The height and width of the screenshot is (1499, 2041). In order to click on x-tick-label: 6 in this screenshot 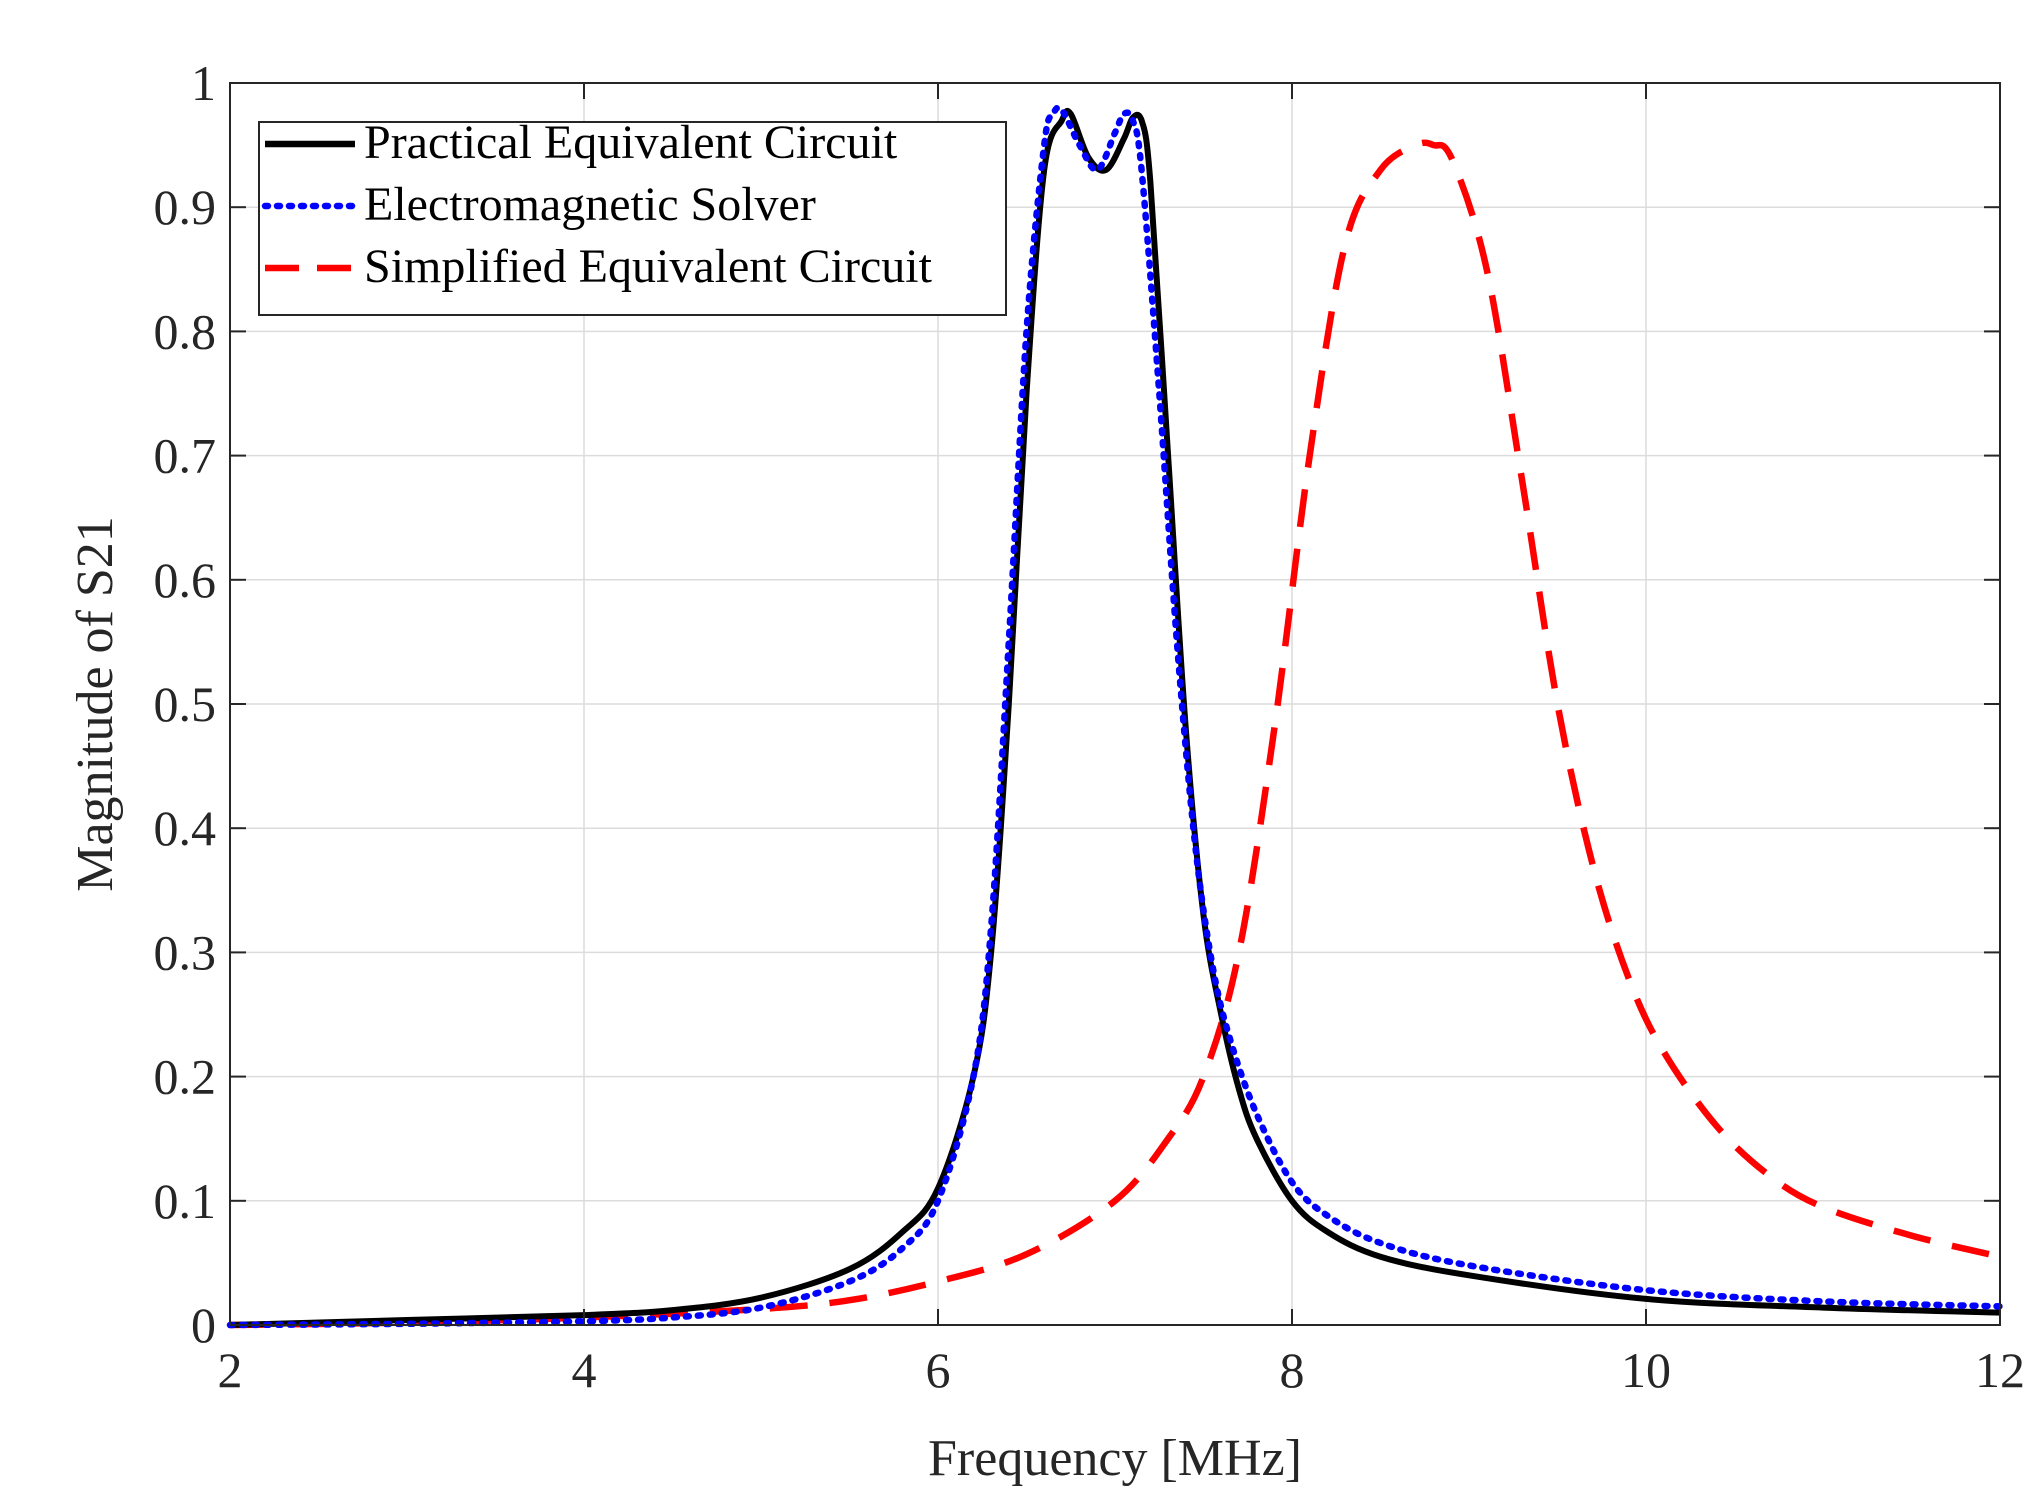, I will do `click(938, 1370)`.